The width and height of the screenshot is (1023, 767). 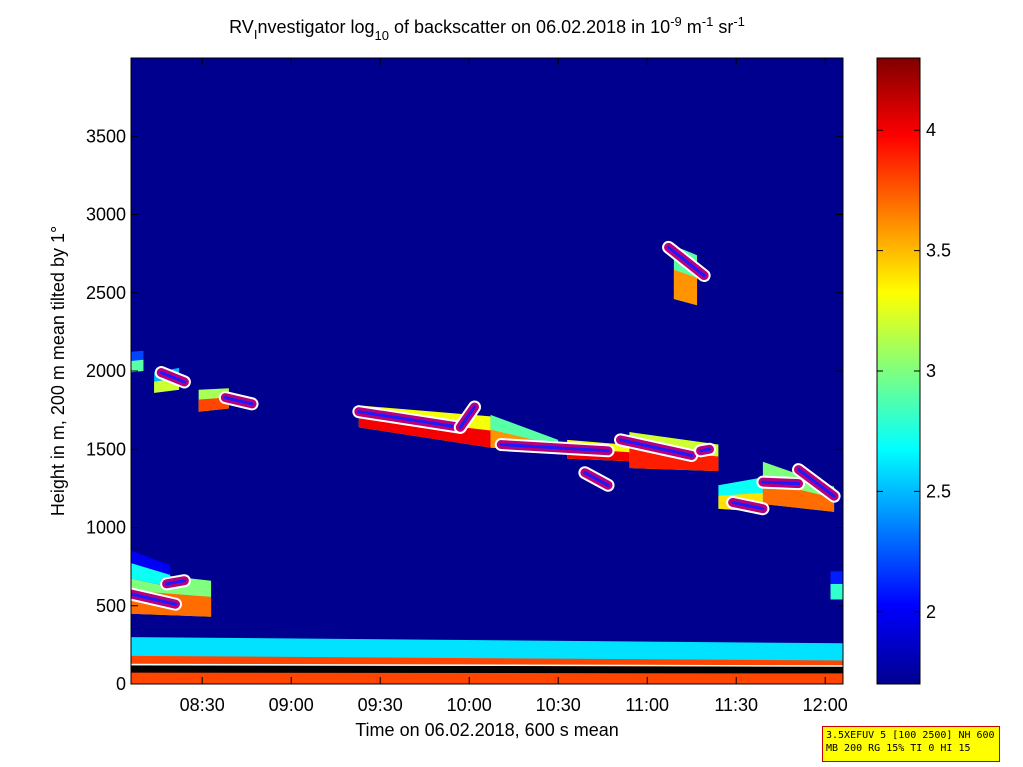 I want to click on colorbar-tick-label-2: 3, so click(x=931, y=371).